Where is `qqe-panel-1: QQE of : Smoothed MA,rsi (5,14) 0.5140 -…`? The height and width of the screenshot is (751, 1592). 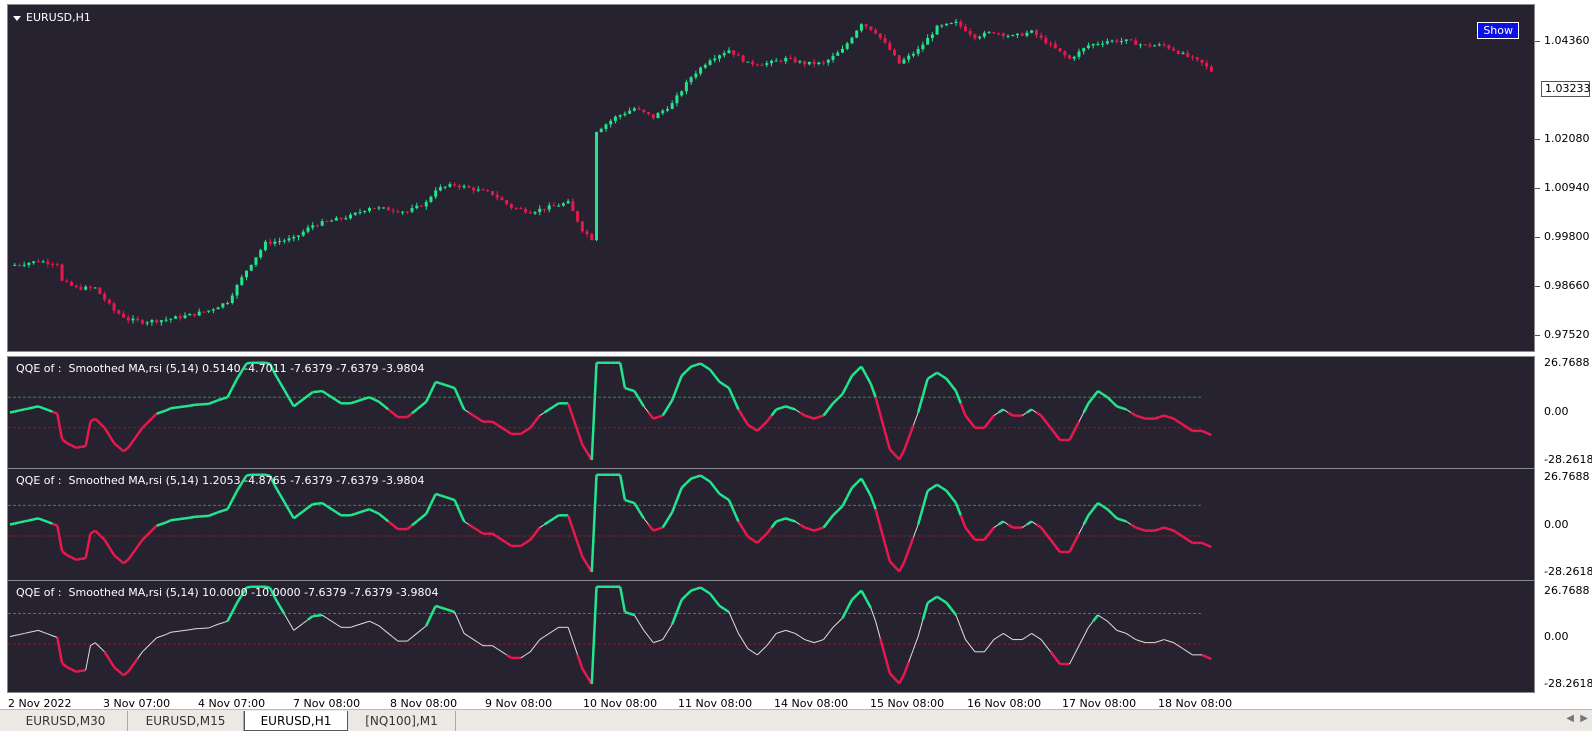
qqe-panel-1: QQE of : Smoothed MA,rsi (5,14) 0.5140 -… is located at coordinates (771, 412).